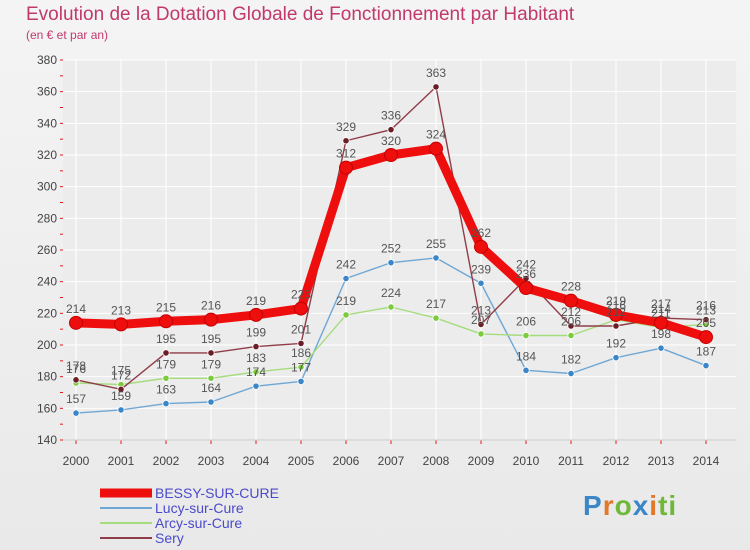 The image size is (750, 550). What do you see at coordinates (47, 92) in the screenshot?
I see `y-tick-label: 360` at bounding box center [47, 92].